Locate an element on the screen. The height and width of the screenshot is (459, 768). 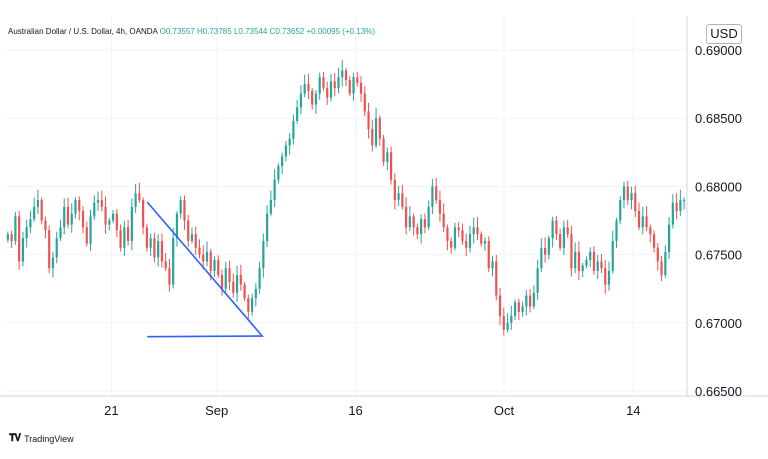
currency-button: USD is located at coordinates (724, 34).